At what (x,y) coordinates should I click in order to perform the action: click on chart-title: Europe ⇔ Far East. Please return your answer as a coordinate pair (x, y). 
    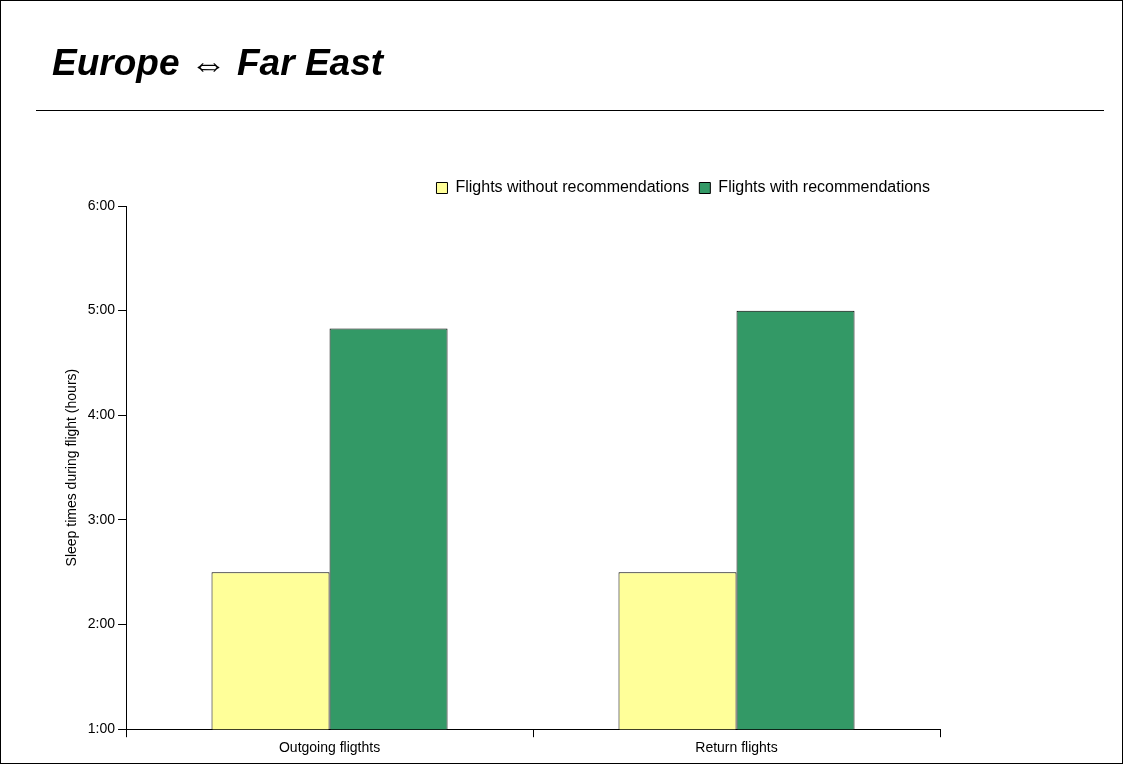
    Looking at the image, I should click on (218, 63).